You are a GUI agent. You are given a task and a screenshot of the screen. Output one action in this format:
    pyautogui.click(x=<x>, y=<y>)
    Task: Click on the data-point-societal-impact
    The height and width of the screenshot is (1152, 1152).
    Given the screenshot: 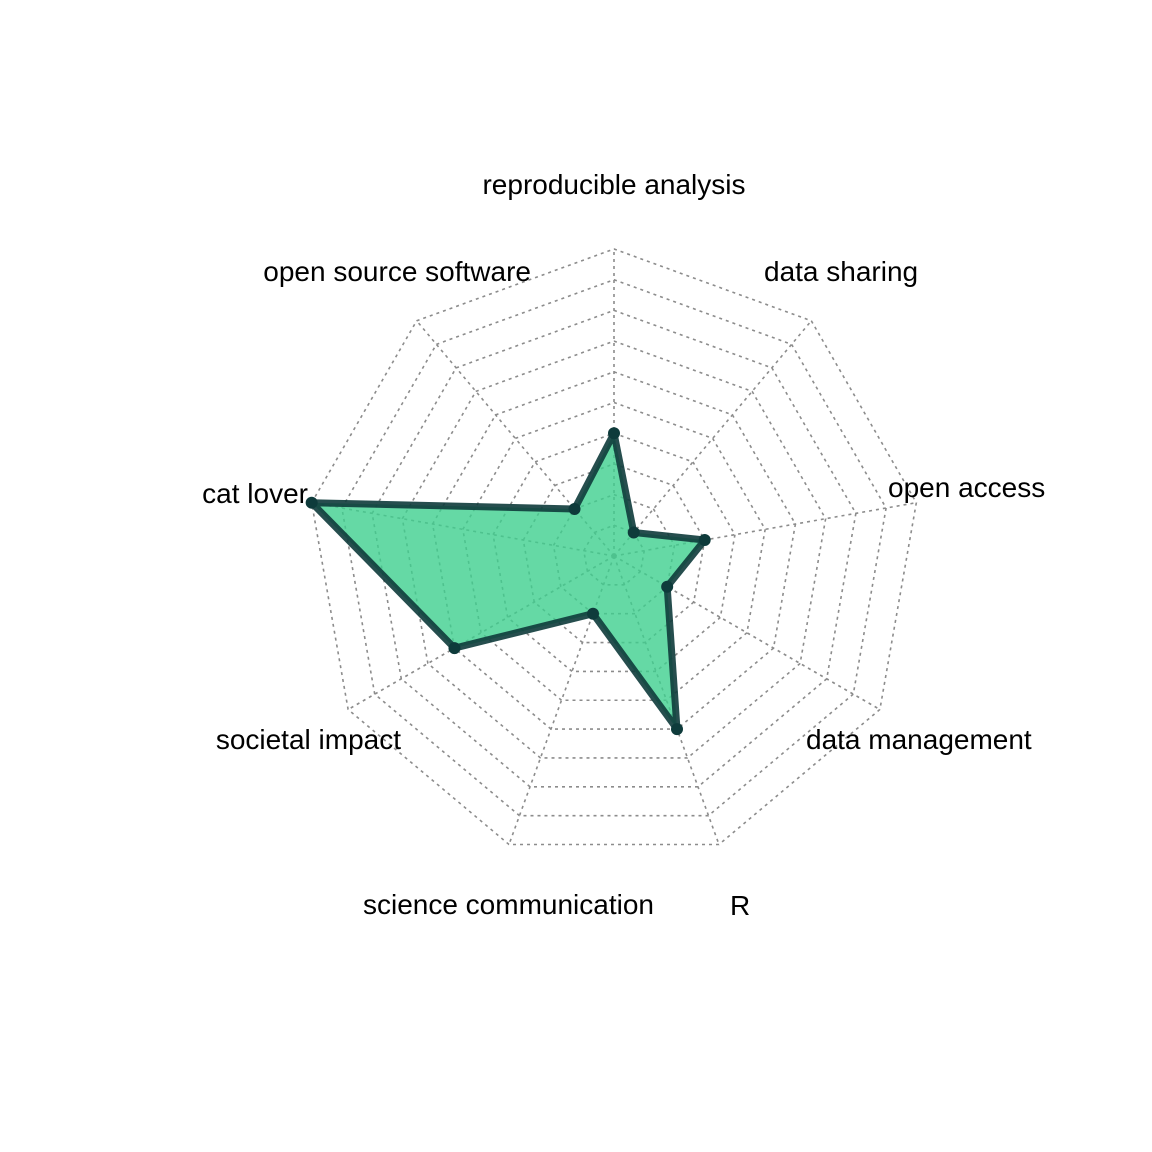 What is the action you would take?
    pyautogui.click(x=454, y=648)
    